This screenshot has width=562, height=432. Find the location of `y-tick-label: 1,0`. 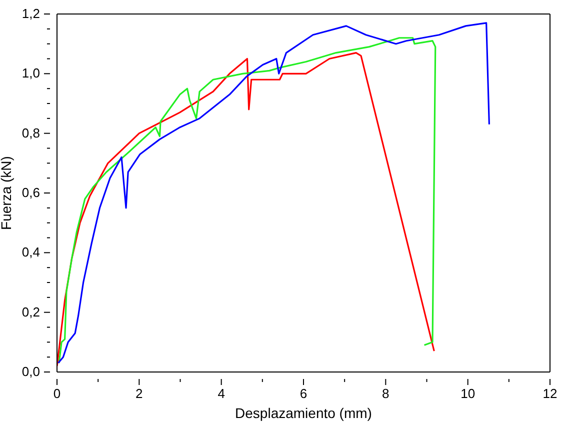

y-tick-label: 1,0 is located at coordinates (31, 73).